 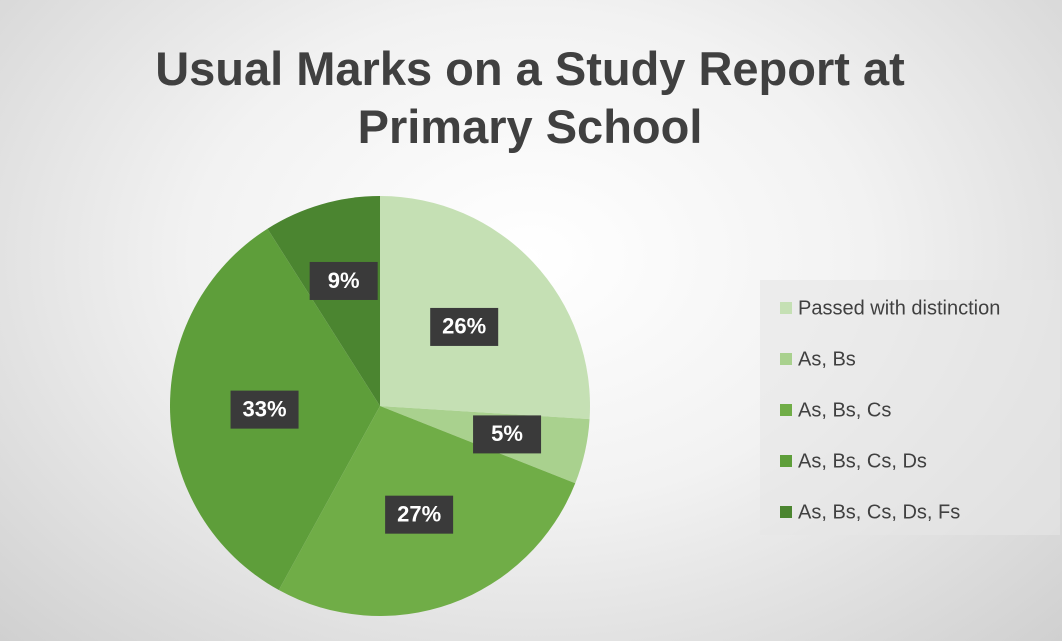 I want to click on data-label: 5%, so click(x=507, y=433).